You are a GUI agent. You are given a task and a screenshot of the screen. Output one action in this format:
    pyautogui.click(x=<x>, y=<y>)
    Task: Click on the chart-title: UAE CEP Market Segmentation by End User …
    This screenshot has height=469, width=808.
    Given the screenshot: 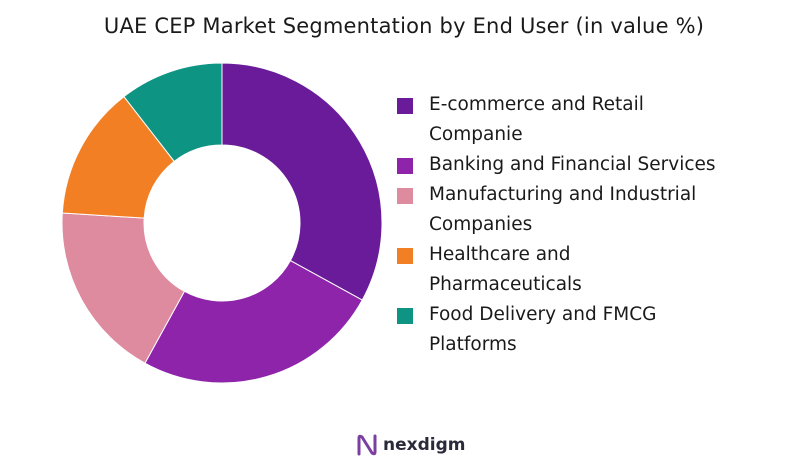 What is the action you would take?
    pyautogui.click(x=404, y=26)
    